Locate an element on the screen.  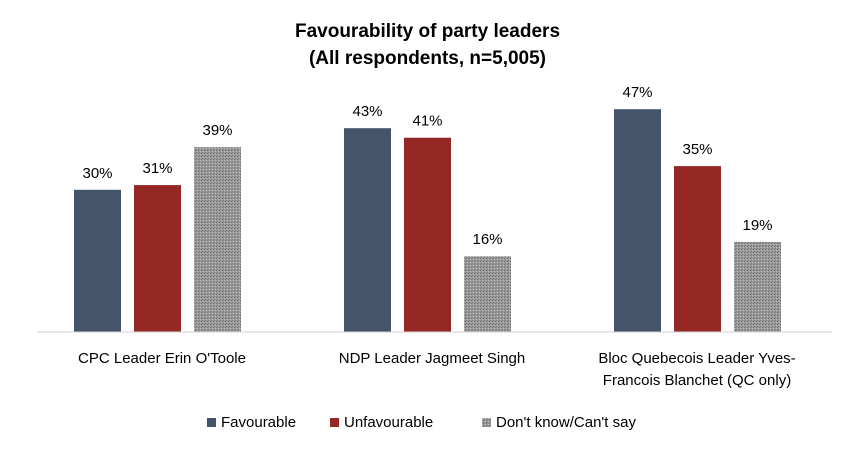
chart-subtitle: (All respondents, n=5,005) is located at coordinates (427, 58).